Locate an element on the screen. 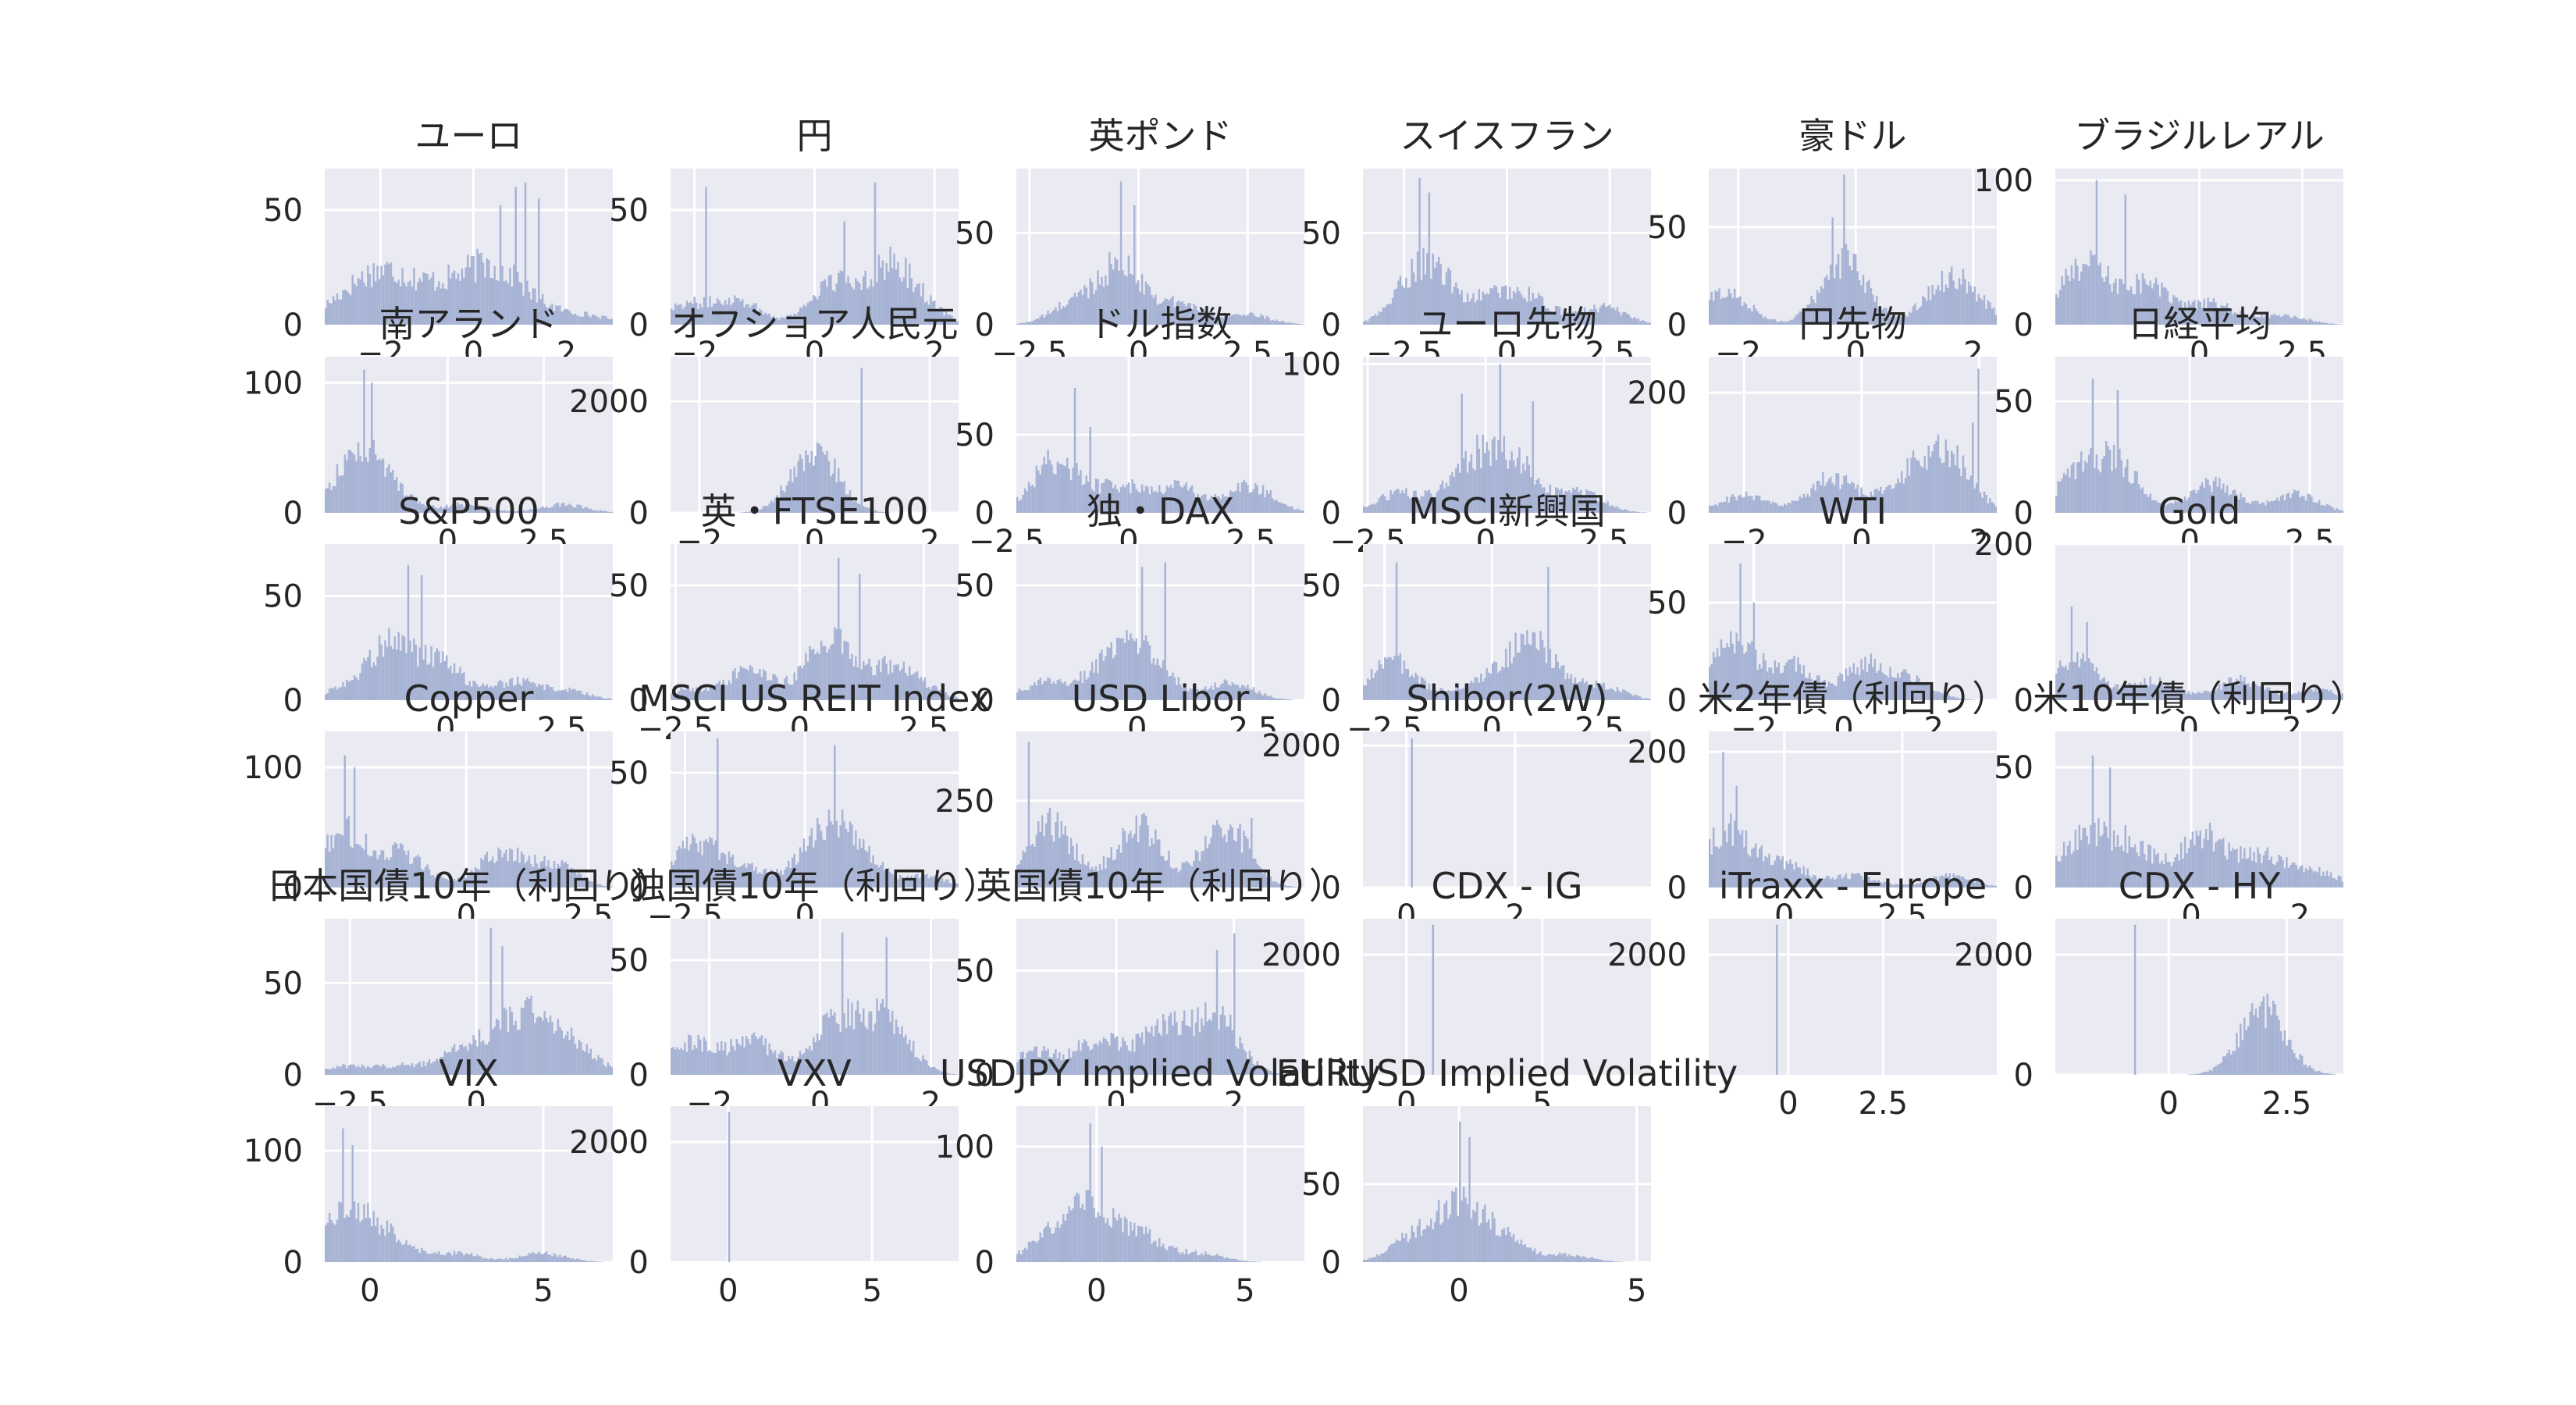 The width and height of the screenshot is (2576, 1405). x-tick-label: 2.5 is located at coordinates (1884, 1104).